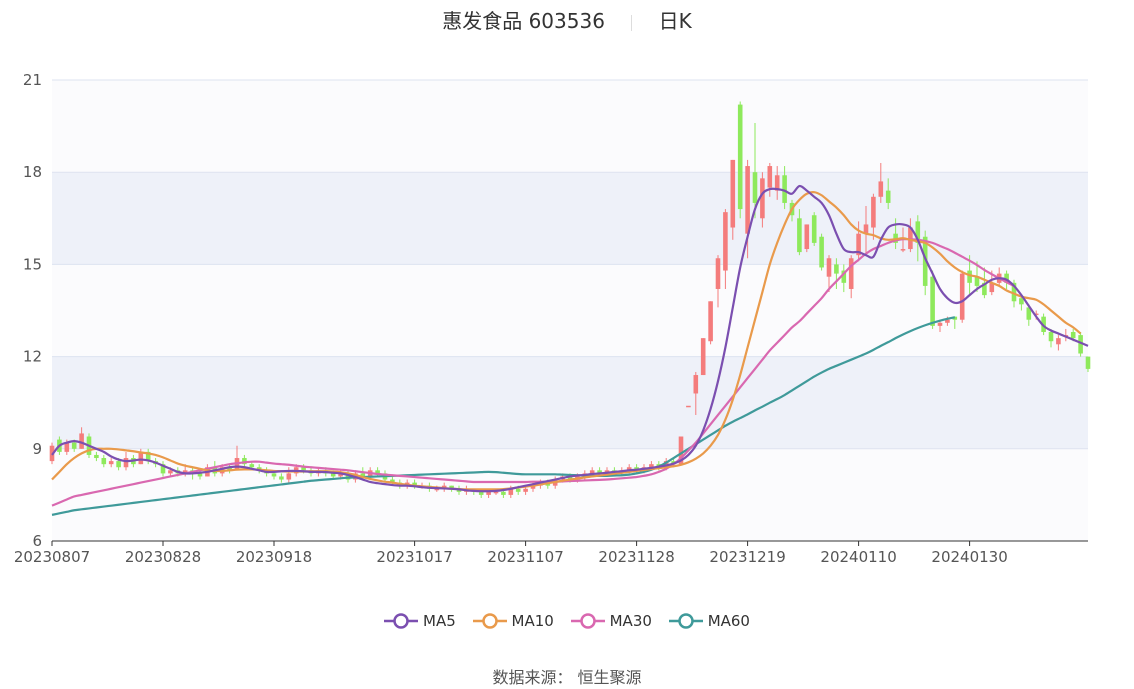  I want to click on legend-label-ma10: MA10, so click(532, 621).